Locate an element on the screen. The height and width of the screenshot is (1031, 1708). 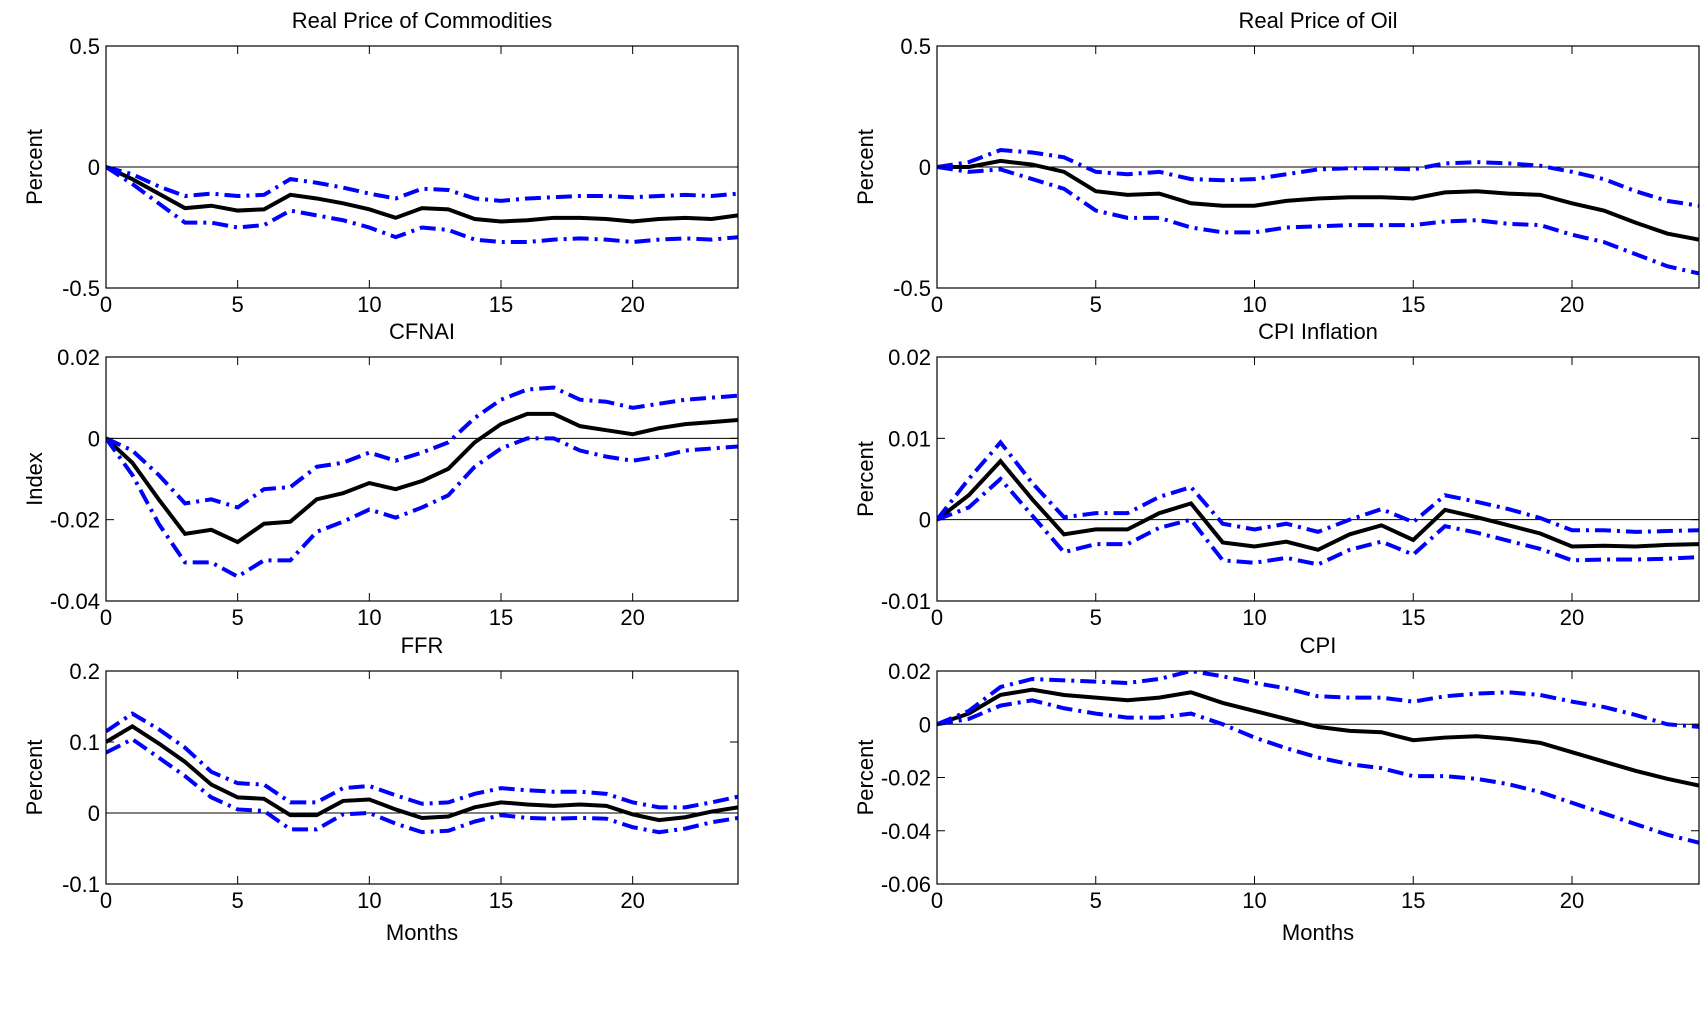
y-tick-label: 0.2 is located at coordinates (84, 671).